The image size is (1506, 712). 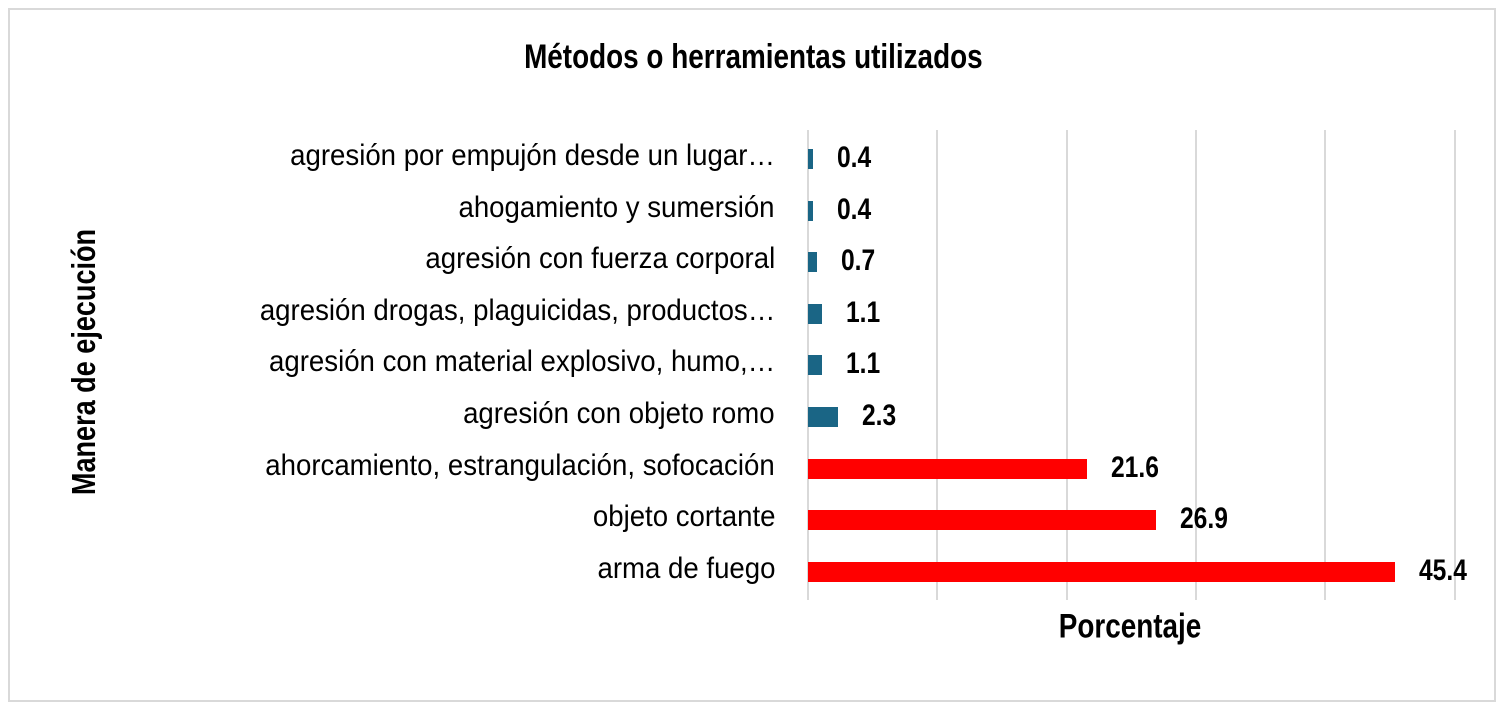 I want to click on y-axis-label: Manera de ejecución, so click(x=83, y=362).